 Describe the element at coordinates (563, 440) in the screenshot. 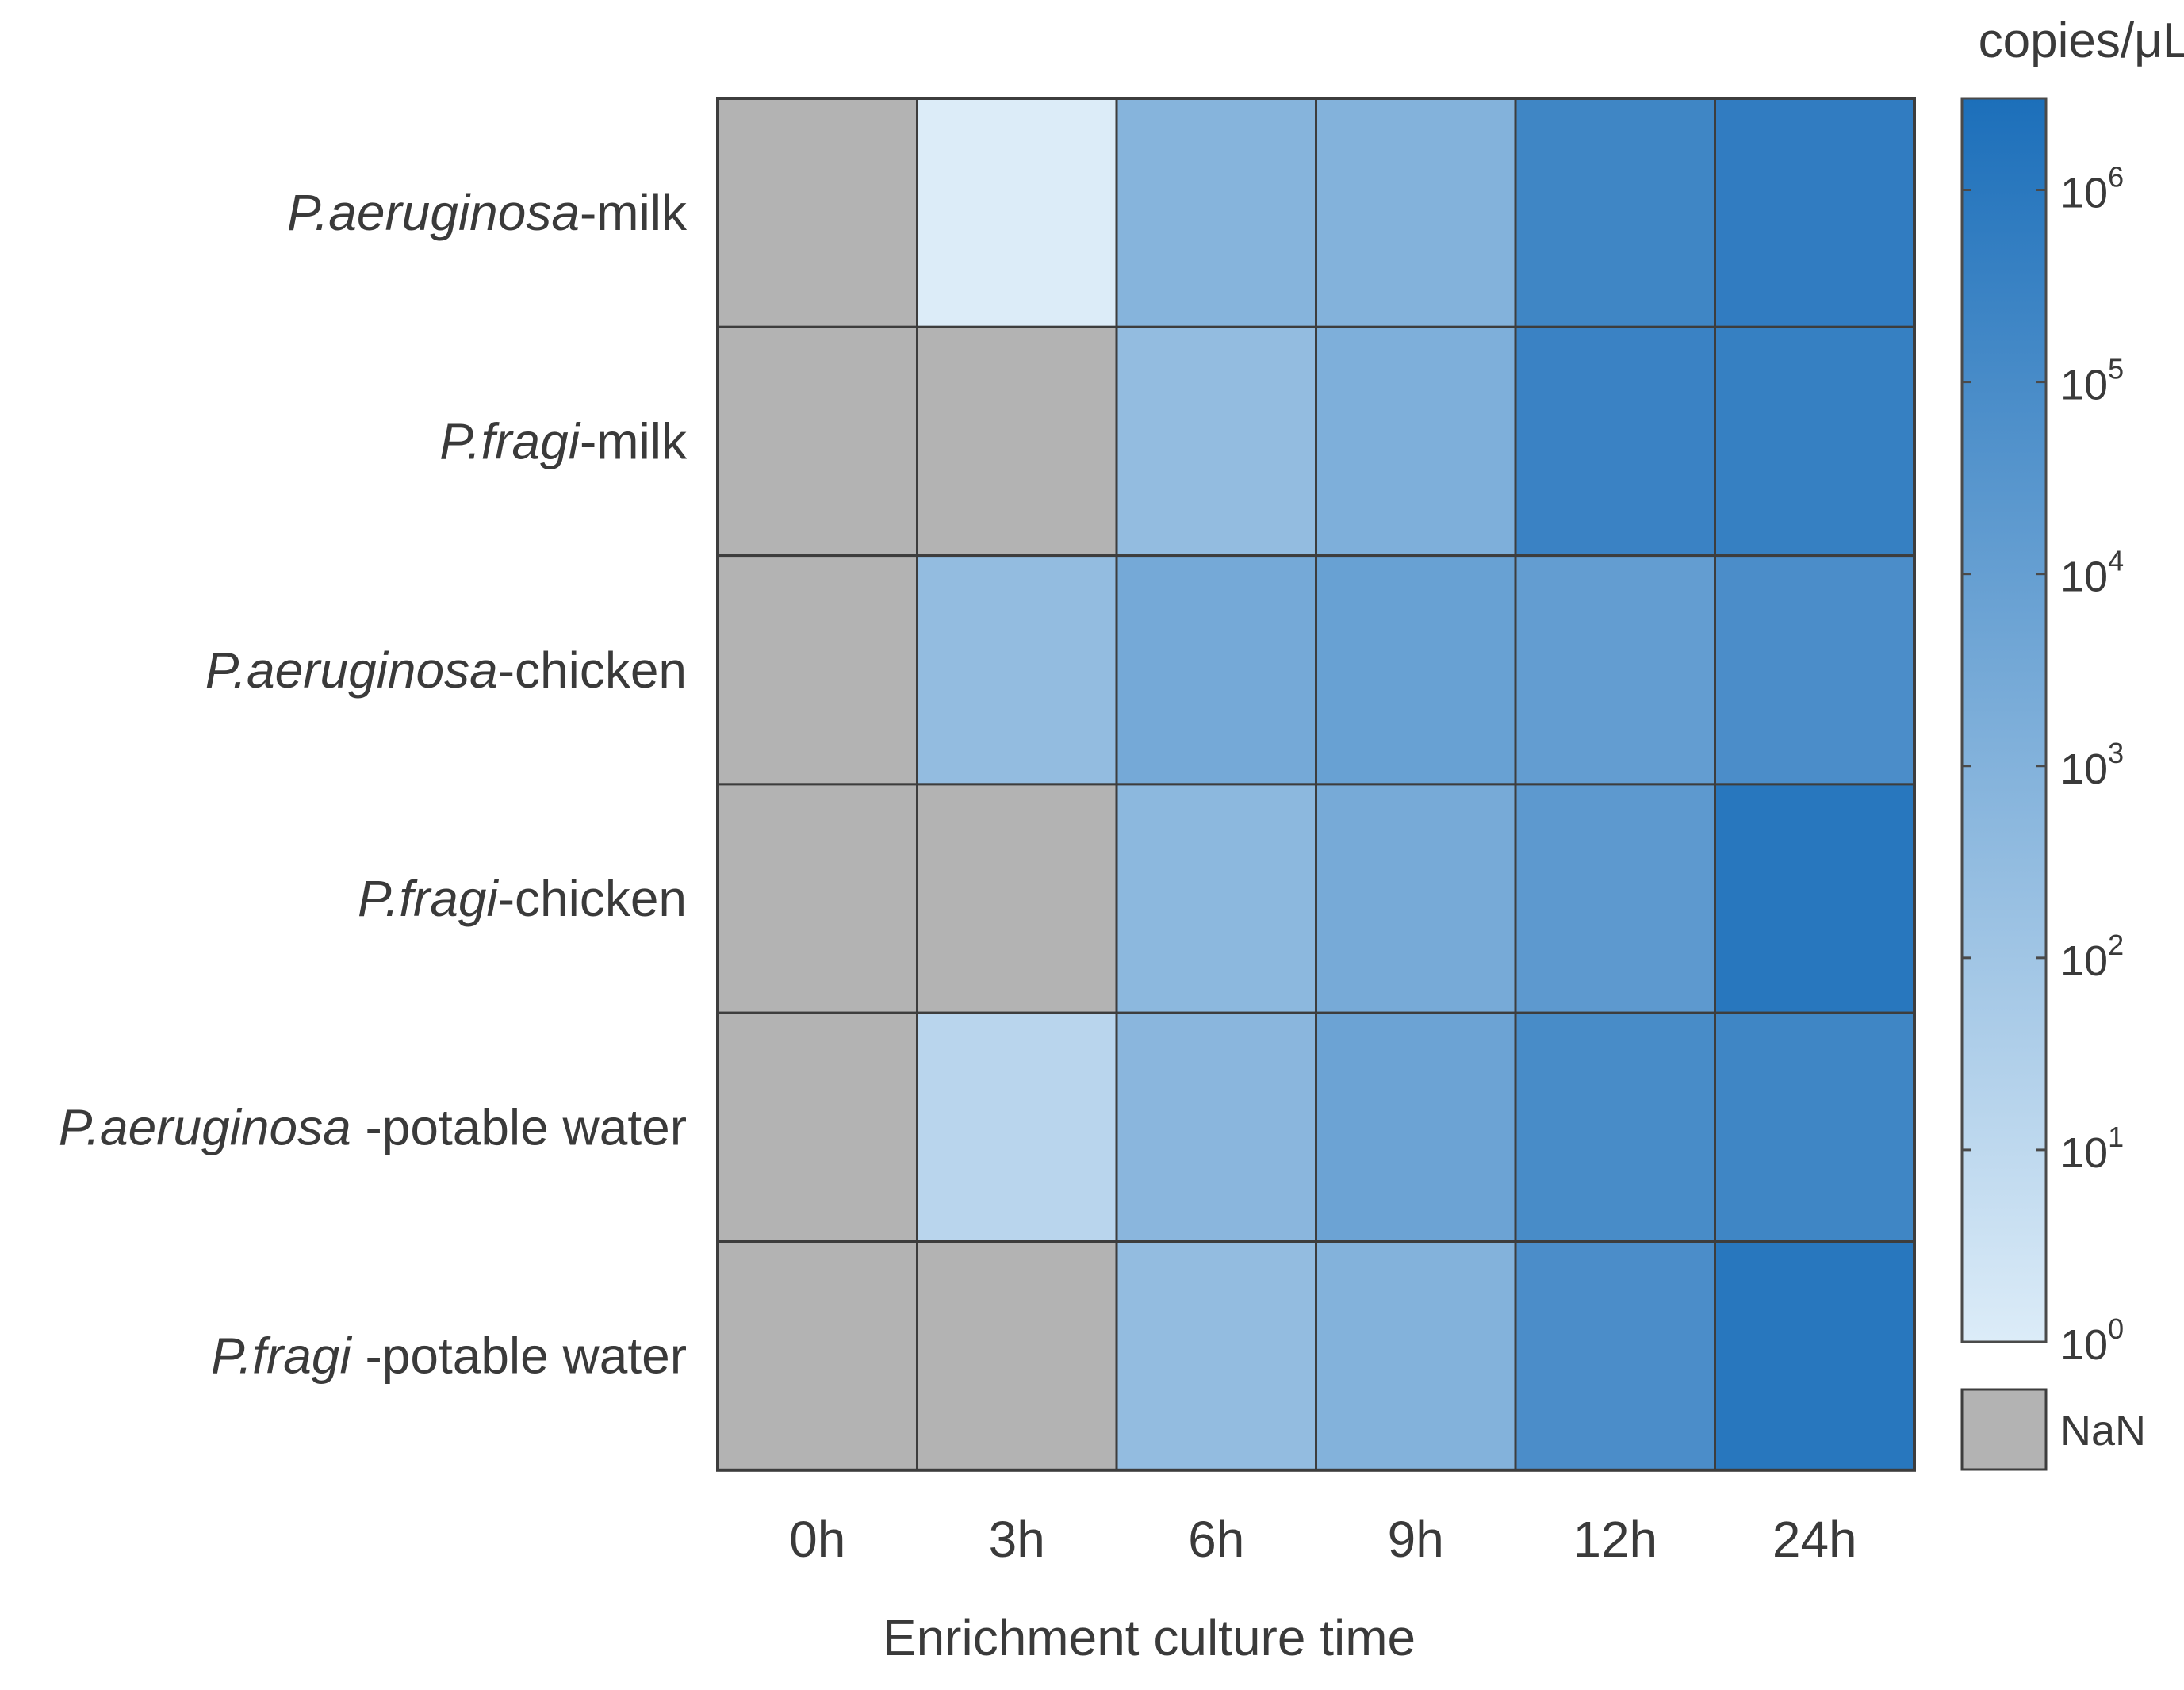

I see `row-label: P.fragi-milk` at that location.